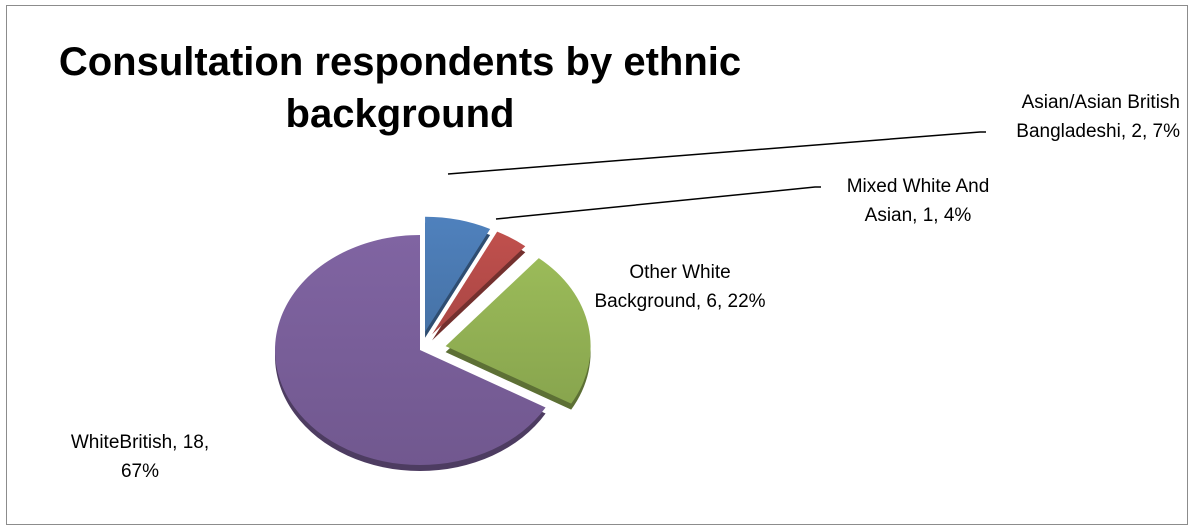 The width and height of the screenshot is (1195, 530). I want to click on data-label-whitebritish: WhiteBritish, 18, 67%, so click(140, 457).